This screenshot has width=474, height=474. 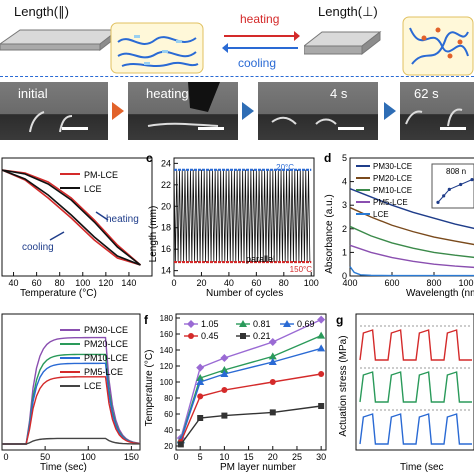 What do you see at coordinates (167, 93) in the screenshot?
I see `photo-caption: heating` at bounding box center [167, 93].